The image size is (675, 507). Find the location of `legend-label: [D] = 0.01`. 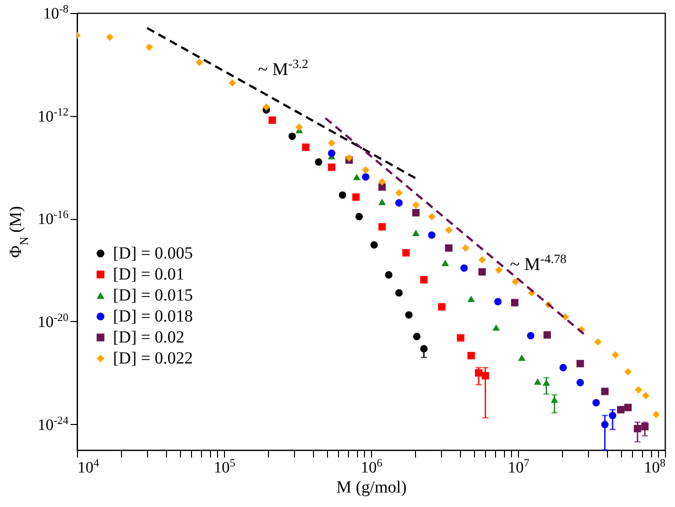

legend-label: [D] = 0.01 is located at coordinates (148, 274).